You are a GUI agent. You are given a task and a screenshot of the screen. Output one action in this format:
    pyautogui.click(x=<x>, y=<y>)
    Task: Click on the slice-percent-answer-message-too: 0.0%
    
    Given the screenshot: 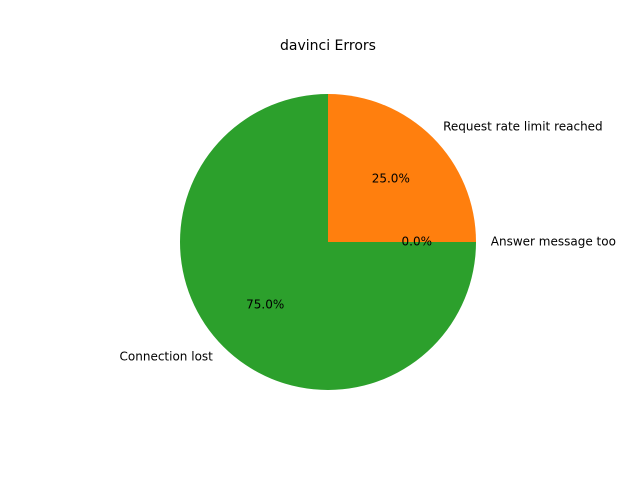 What is the action you would take?
    pyautogui.click(x=417, y=242)
    